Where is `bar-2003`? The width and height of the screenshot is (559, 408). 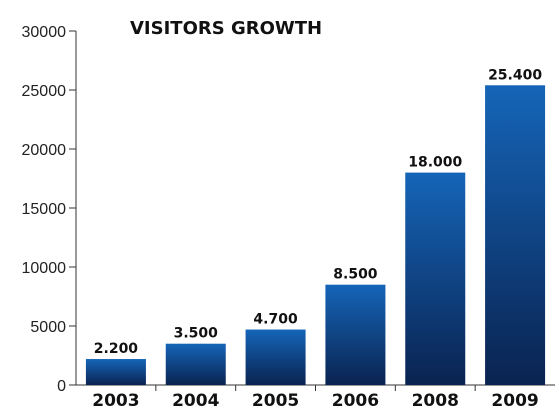 bar-2003 is located at coordinates (115, 372).